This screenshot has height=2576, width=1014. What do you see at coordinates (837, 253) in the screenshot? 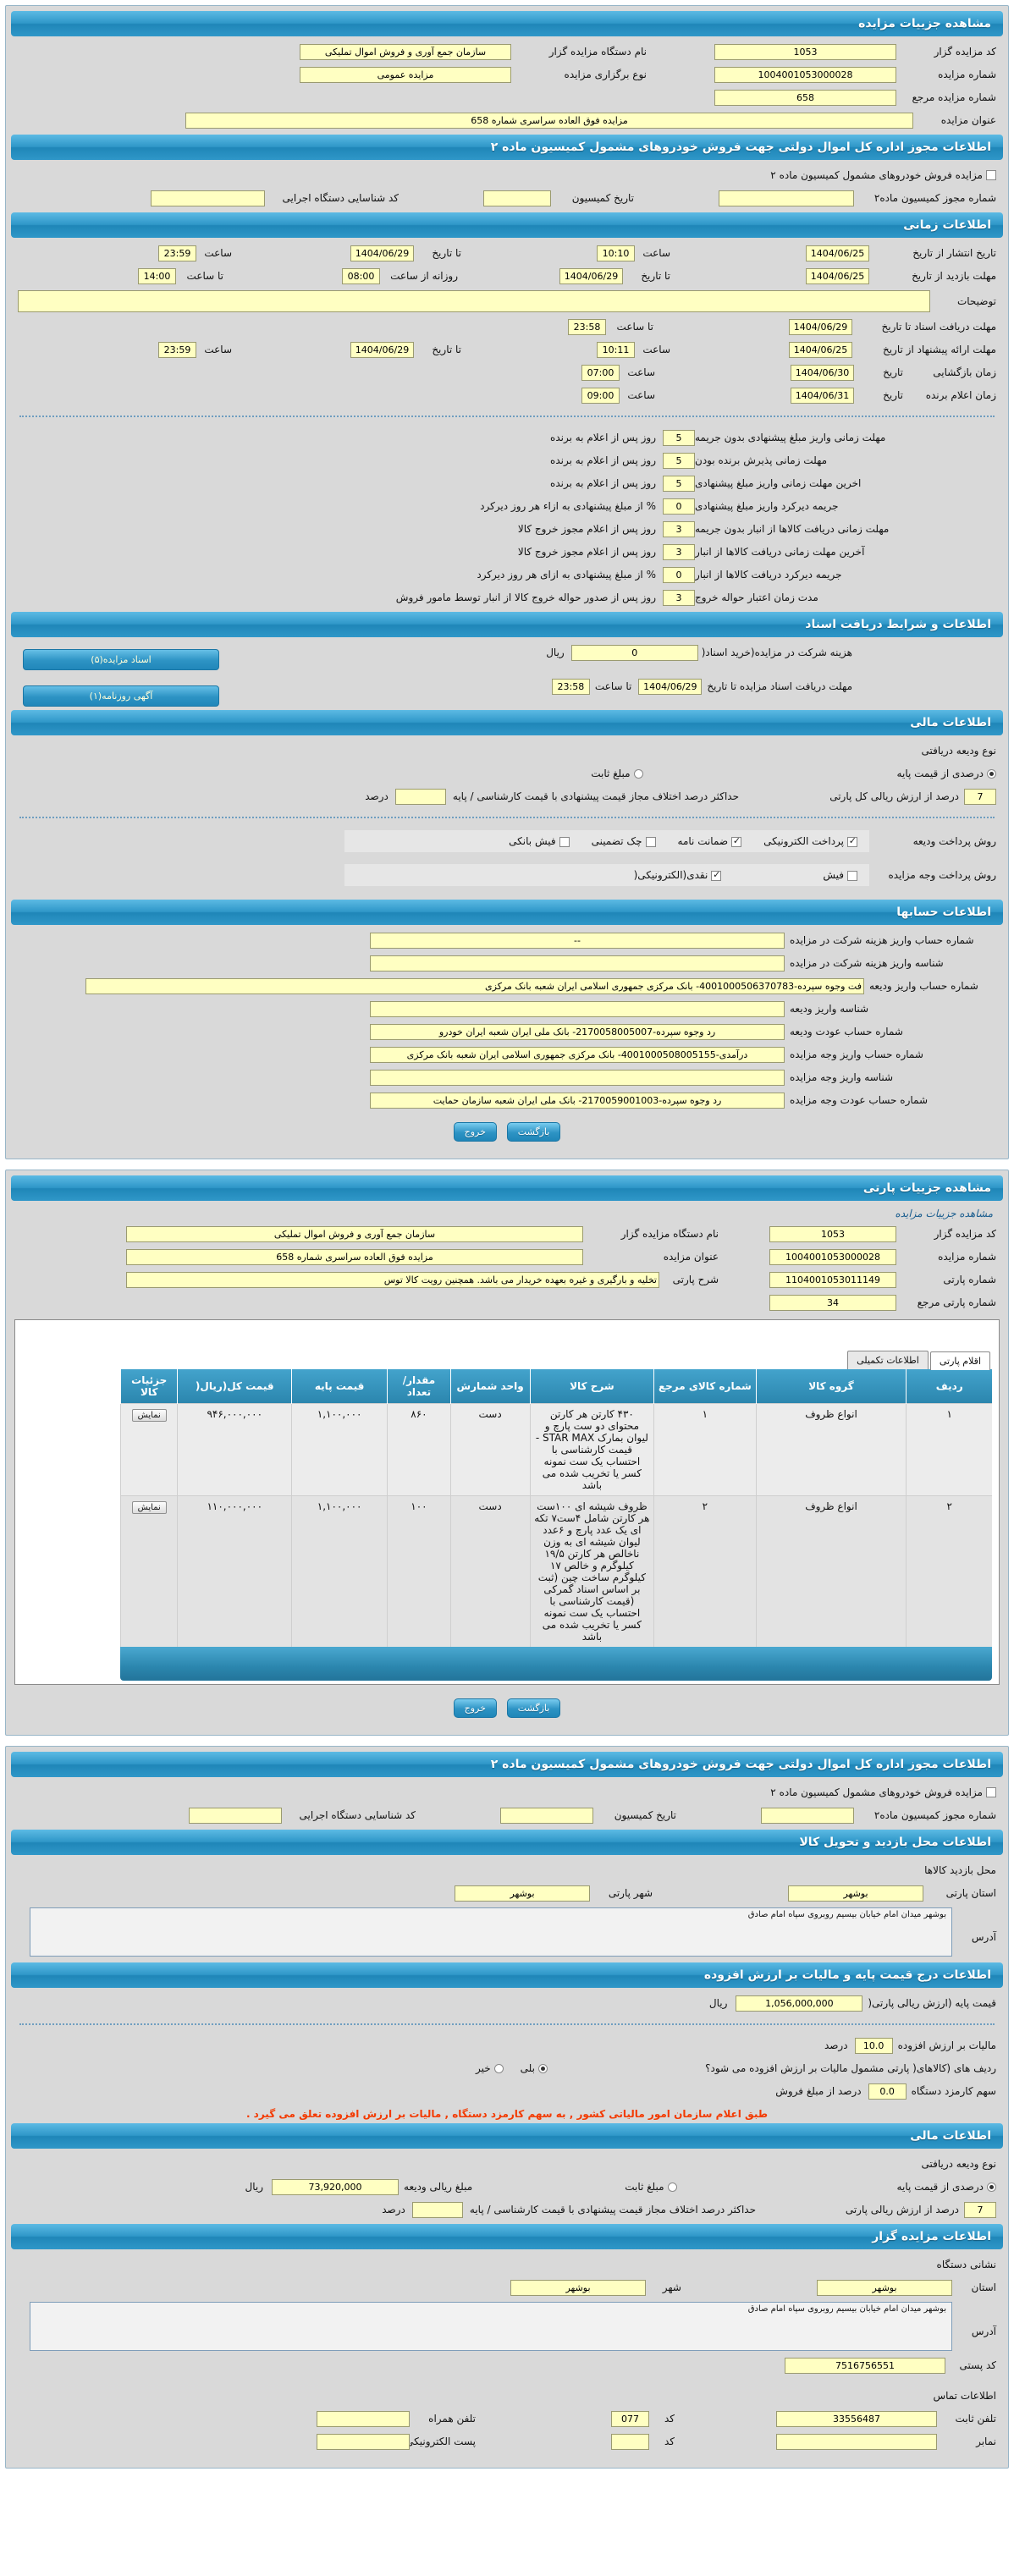
I see `publish-from-date-field` at bounding box center [837, 253].